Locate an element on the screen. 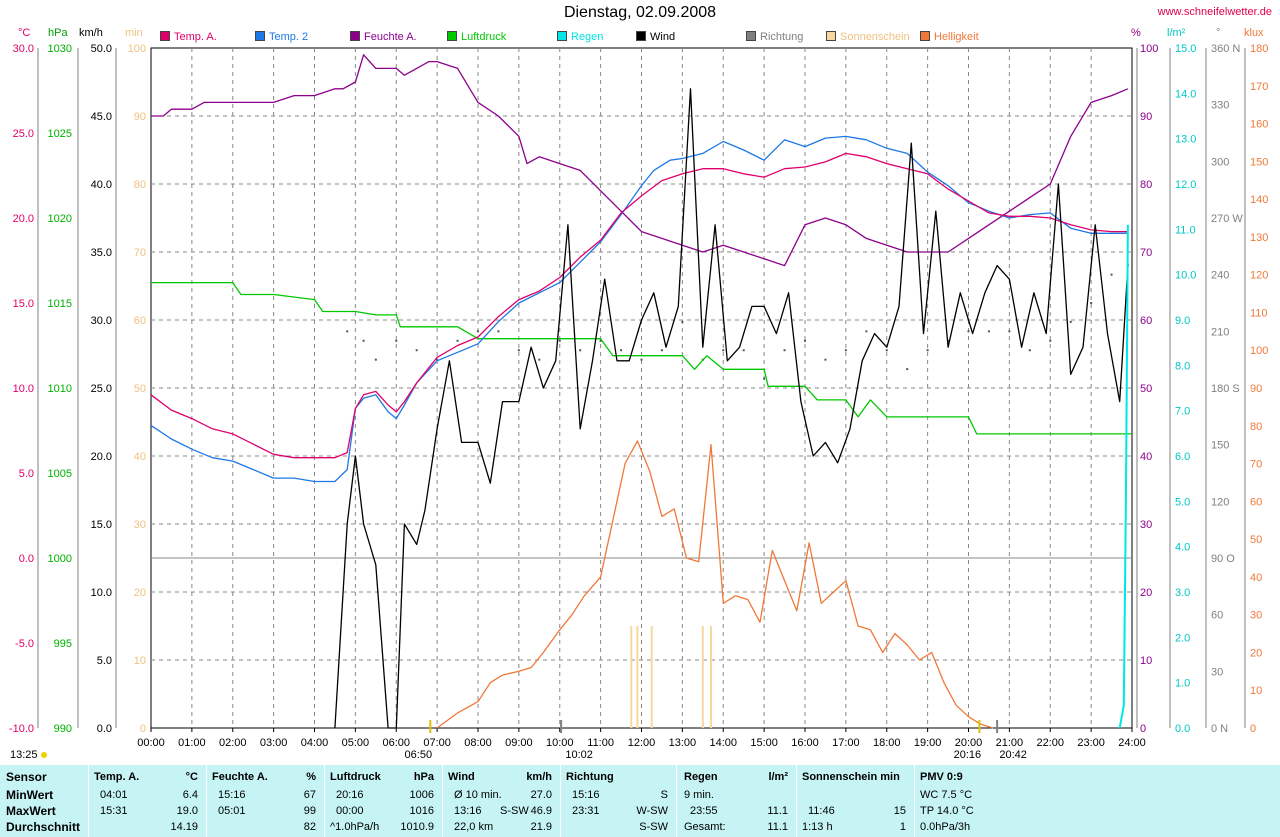  stats-rain-column: Regen l/m² 9 min. 23:55 11.1 Gesamt: 11.1 is located at coordinates (738, 801).